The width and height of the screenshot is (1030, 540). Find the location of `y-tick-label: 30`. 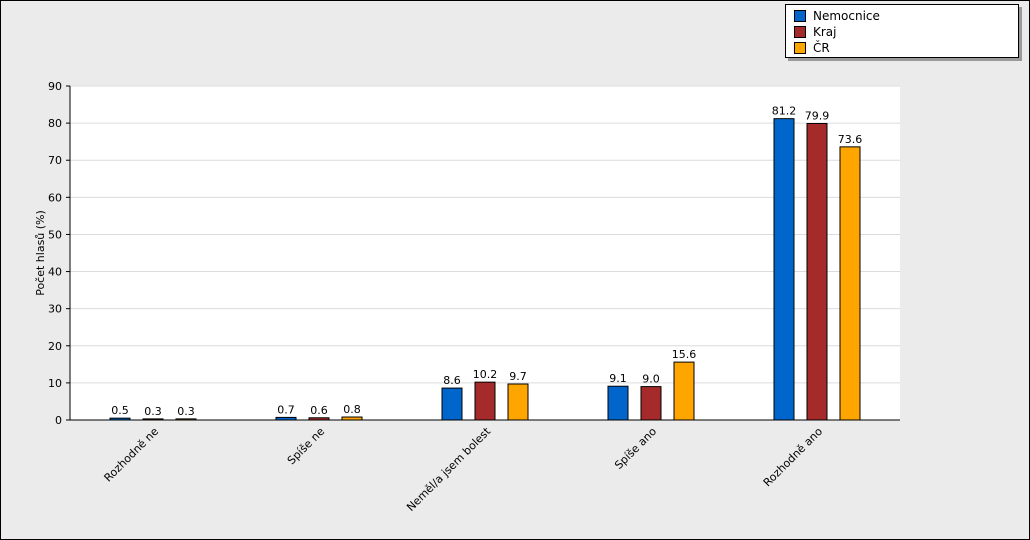

y-tick-label: 30 is located at coordinates (55, 309).